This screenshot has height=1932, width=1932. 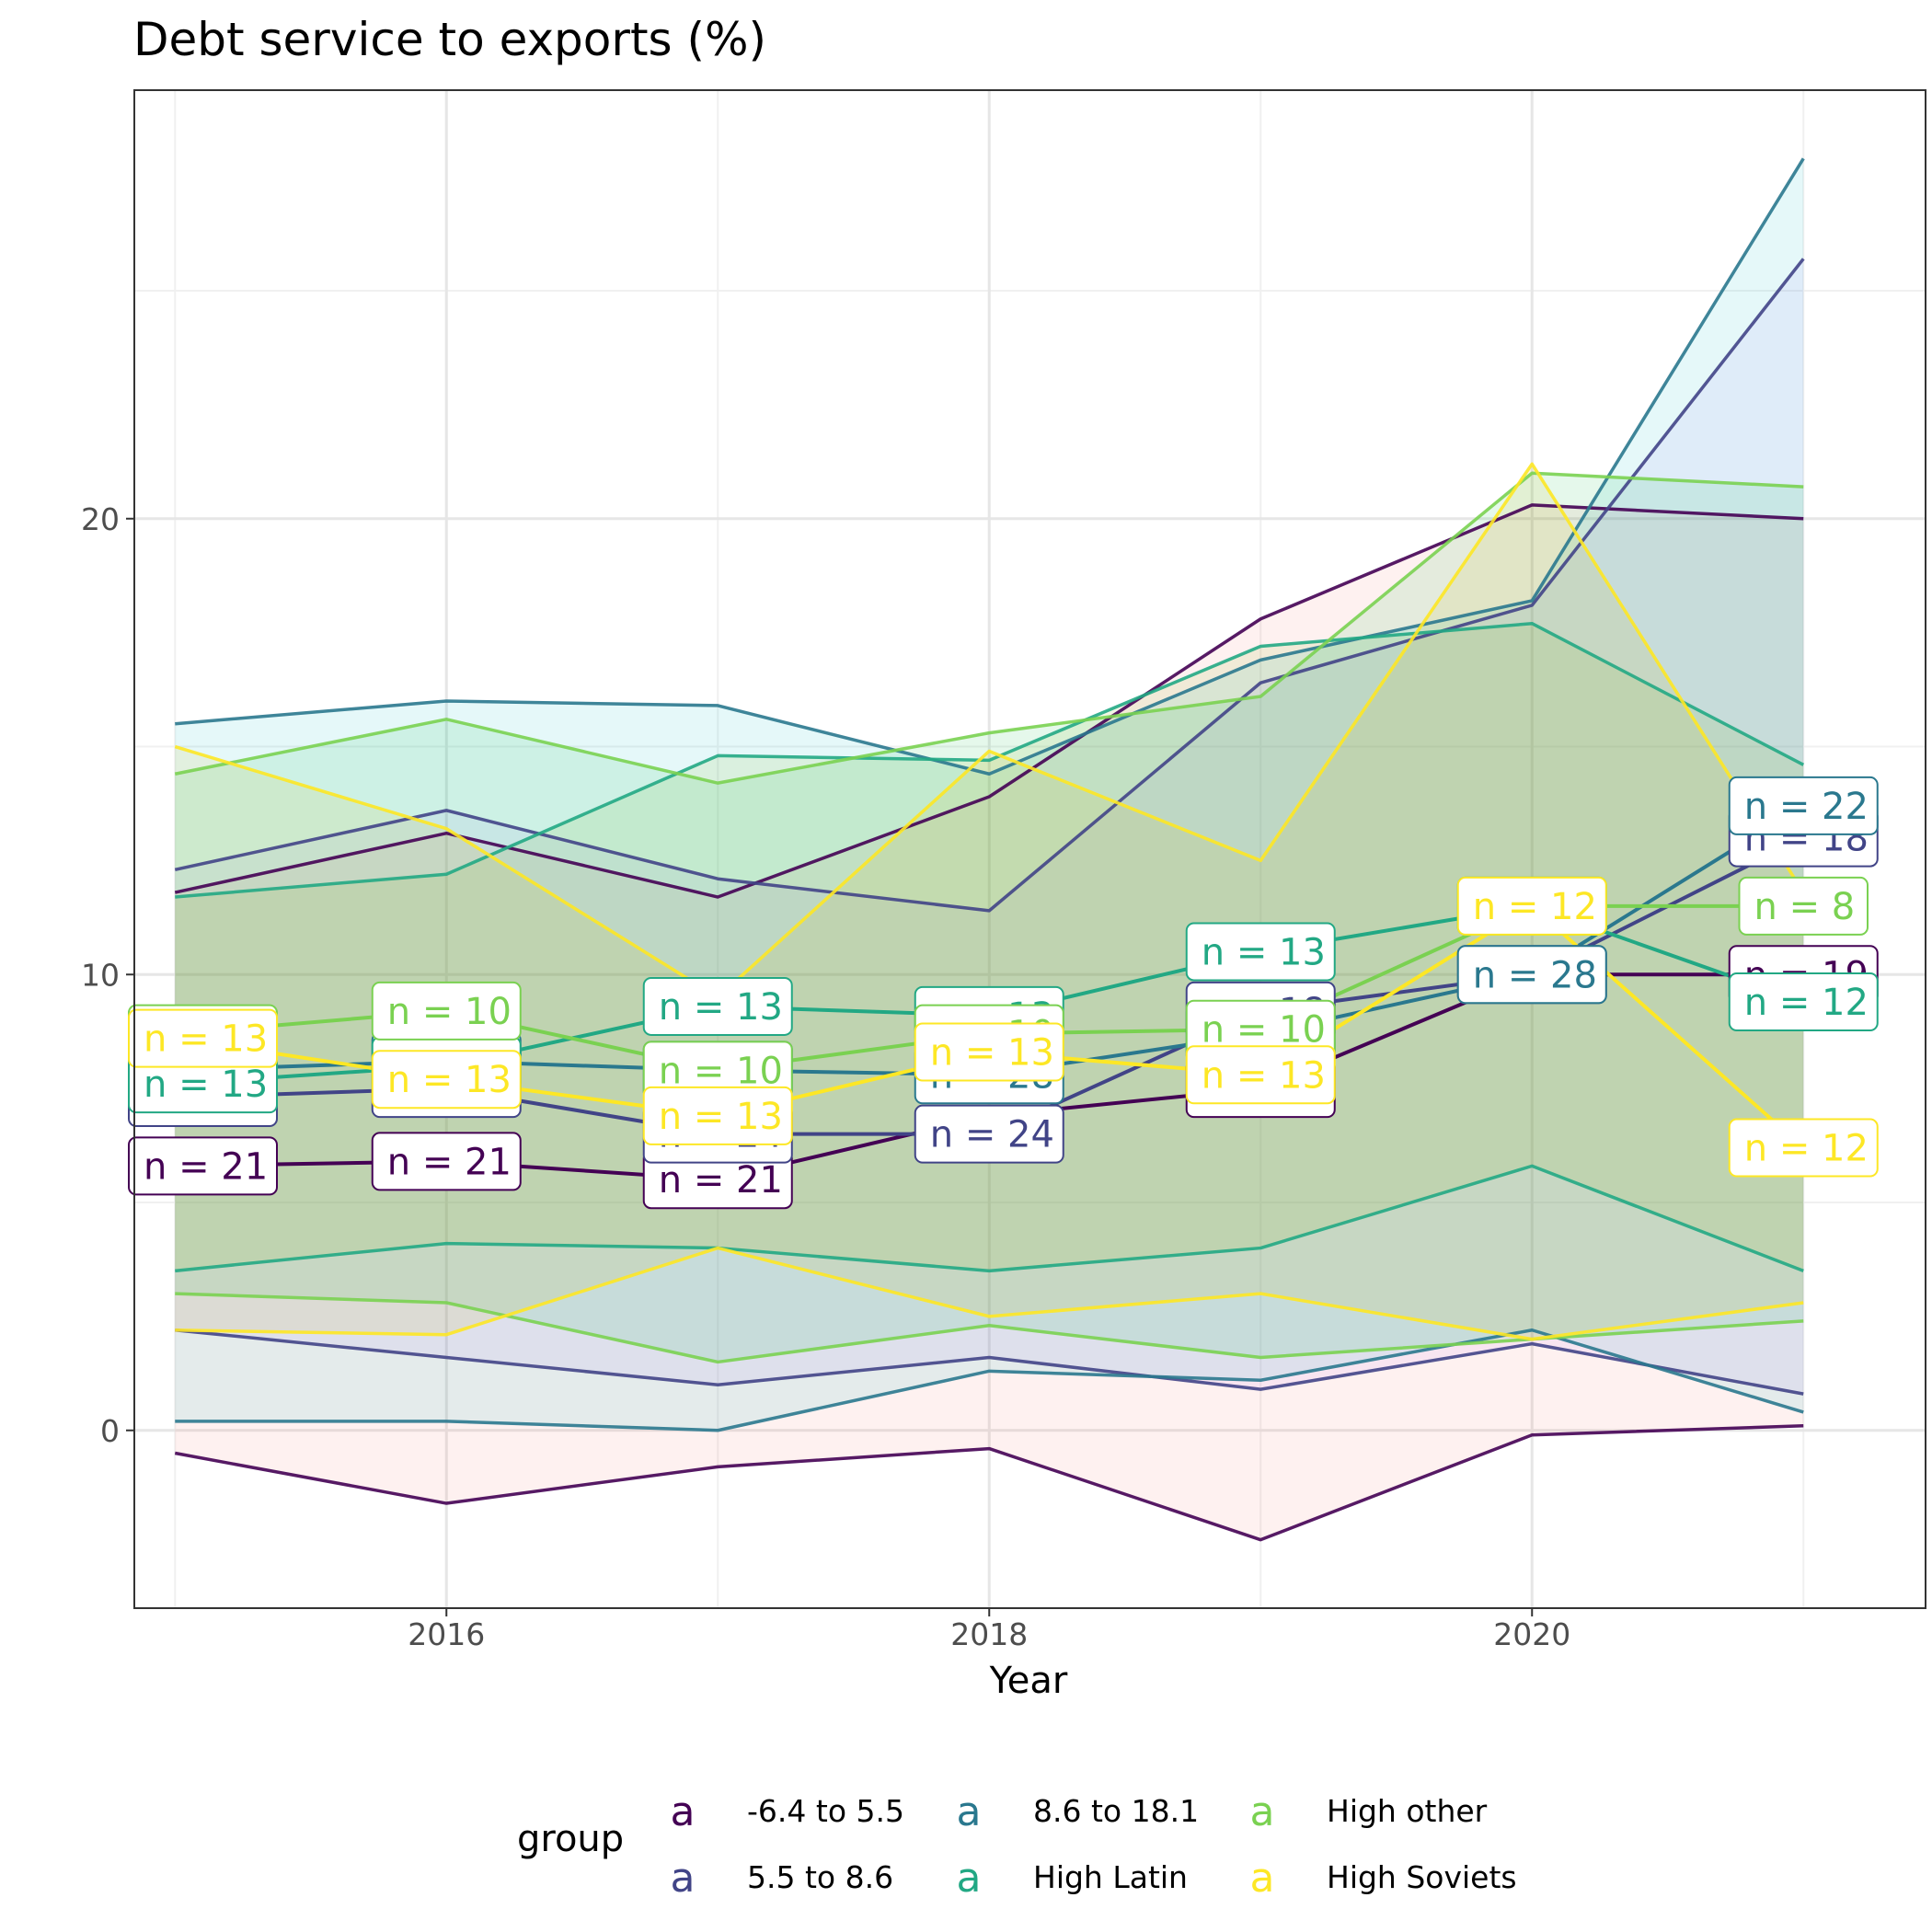 I want to click on point-label-4-1: n = 10, so click(x=446, y=1011).